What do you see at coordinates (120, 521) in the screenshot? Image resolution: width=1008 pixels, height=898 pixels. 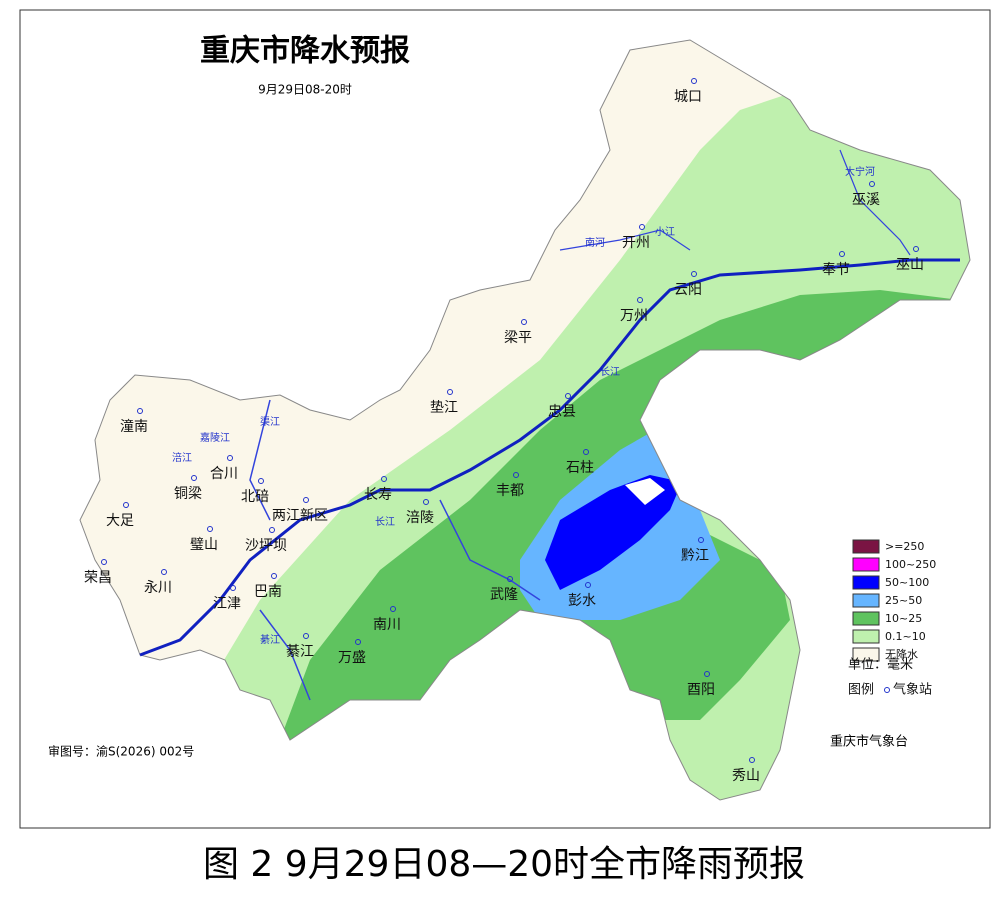 I see `place-label: 大足` at bounding box center [120, 521].